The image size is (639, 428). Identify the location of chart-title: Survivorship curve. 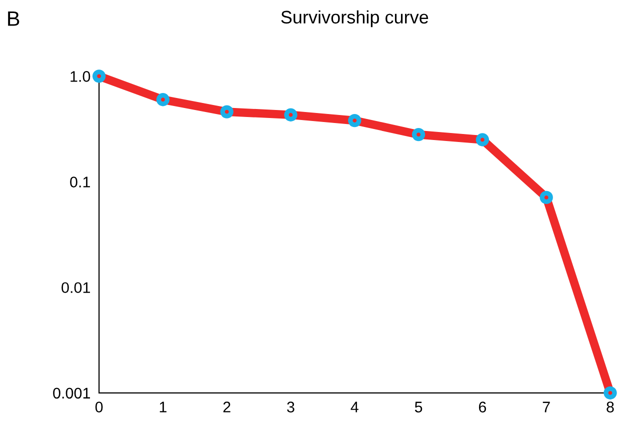
(354, 19).